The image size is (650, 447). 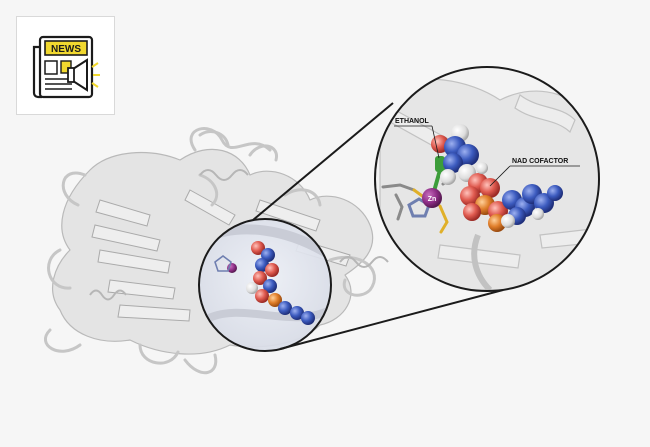 I want to click on nad-cofactor-molecule, so click(x=501, y=178).